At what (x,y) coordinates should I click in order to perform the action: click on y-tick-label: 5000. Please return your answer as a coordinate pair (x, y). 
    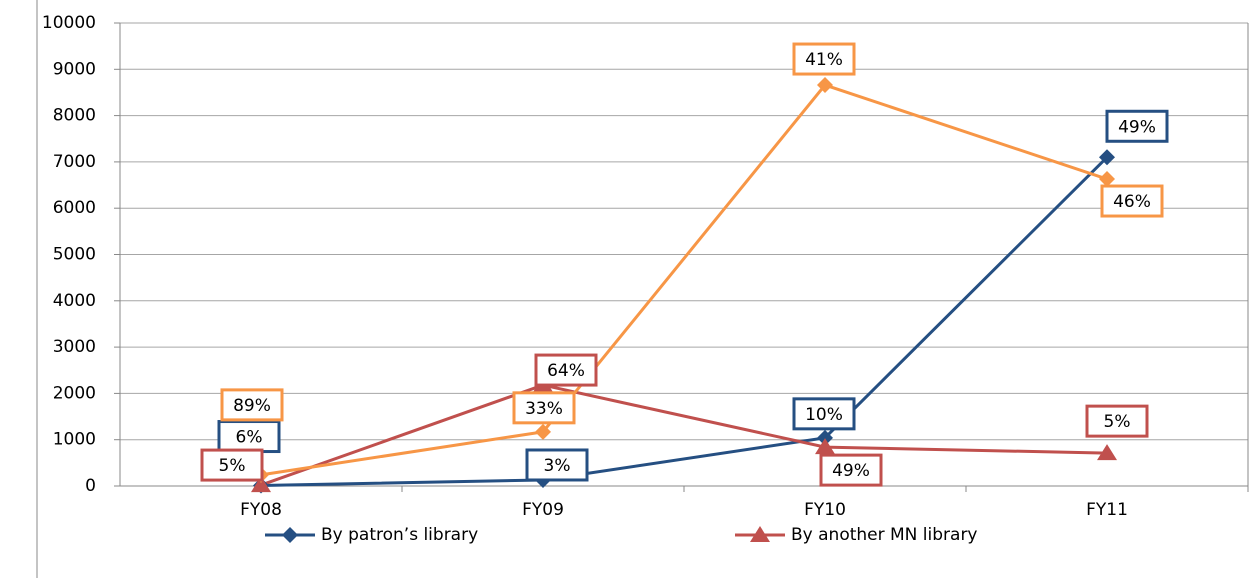
    Looking at the image, I should click on (74, 255).